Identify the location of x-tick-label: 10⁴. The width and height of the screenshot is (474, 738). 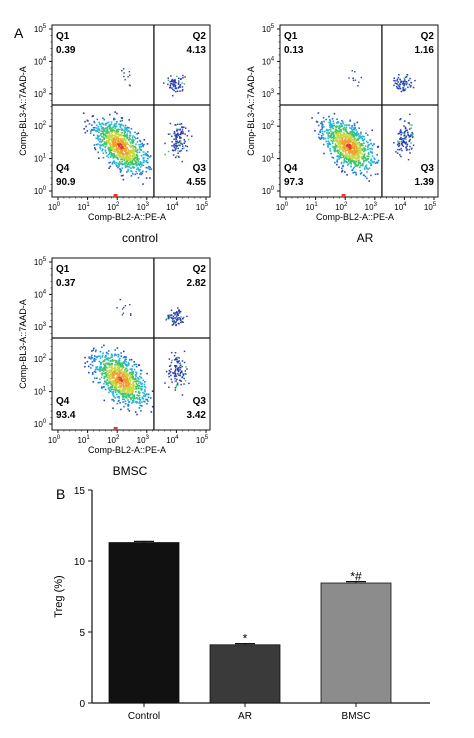
(172, 440).